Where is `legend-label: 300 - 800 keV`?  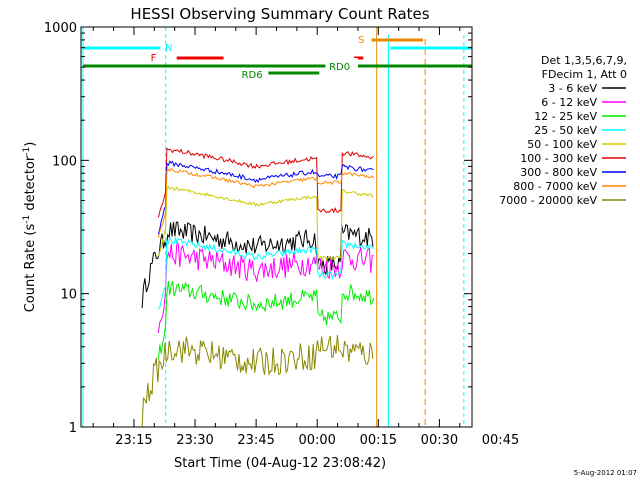
legend-label: 300 - 800 keV is located at coordinates (558, 172).